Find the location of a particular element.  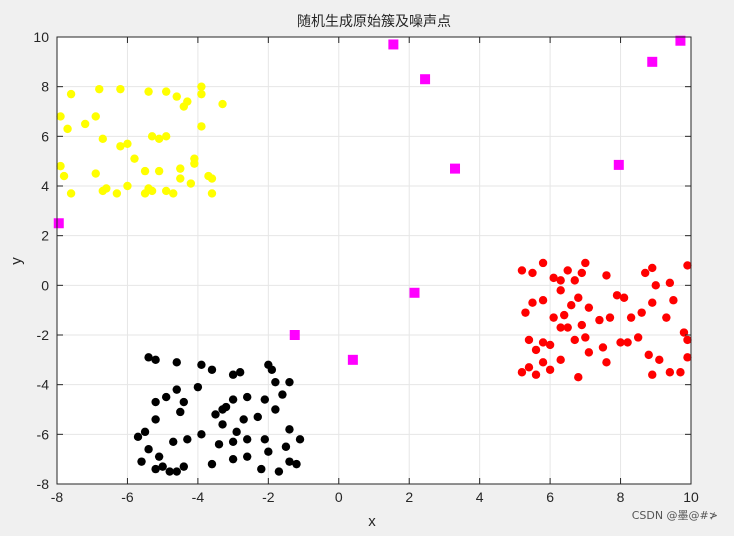

y-tick-label: -4 is located at coordinates (43, 385).